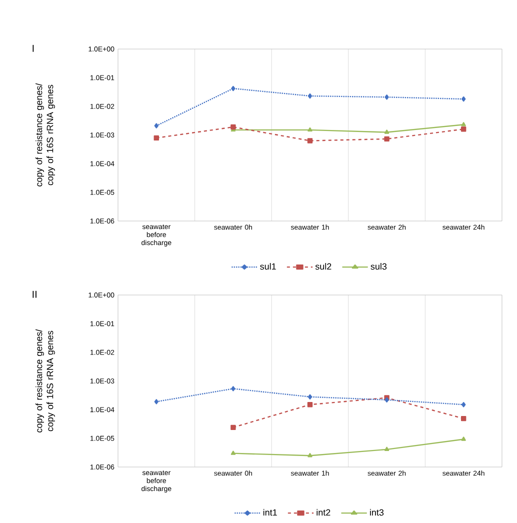  I want to click on legend-label: int2, so click(323, 512).